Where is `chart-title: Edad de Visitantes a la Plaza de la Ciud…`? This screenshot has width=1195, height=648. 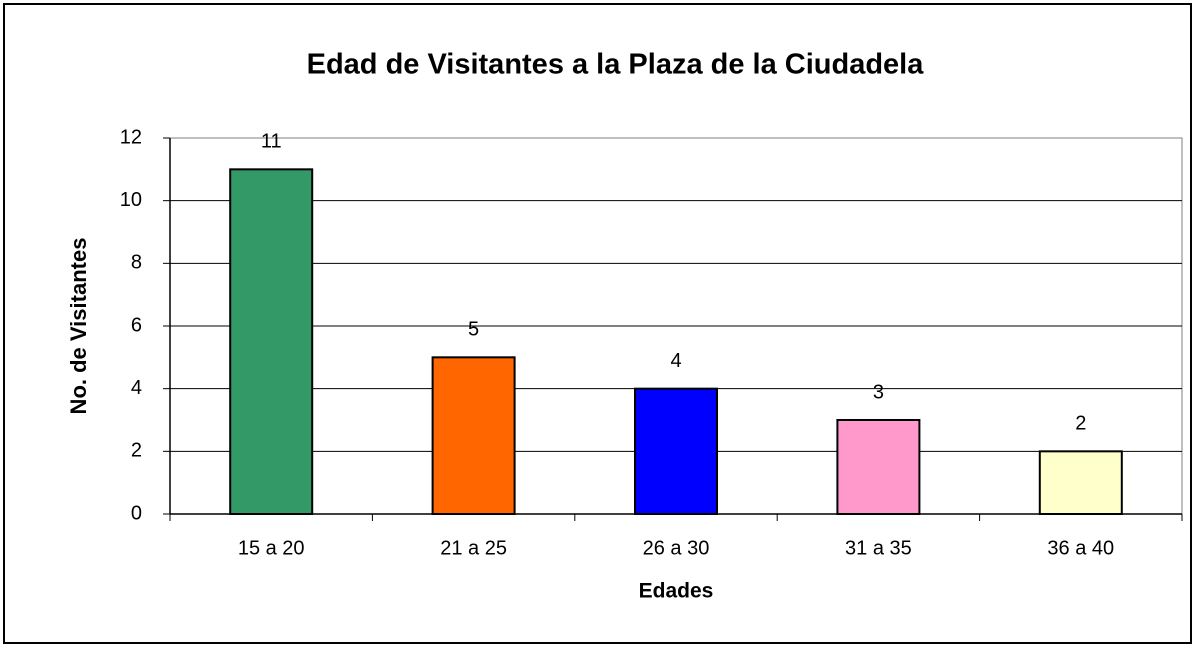
chart-title: Edad de Visitantes a la Plaza de la Ciud… is located at coordinates (616, 65).